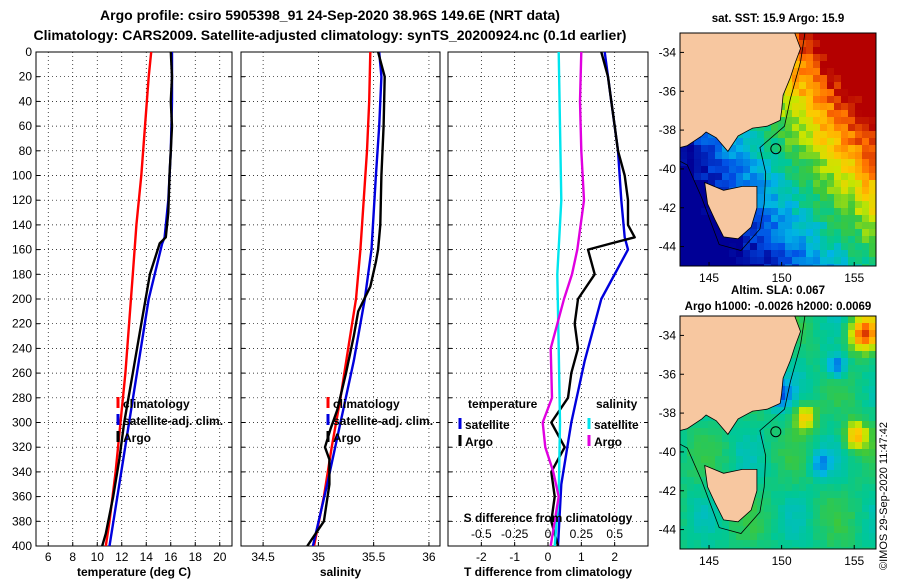 The image size is (900, 580). Describe the element at coordinates (608, 442) in the screenshot. I see `legend-label: Argo` at that location.